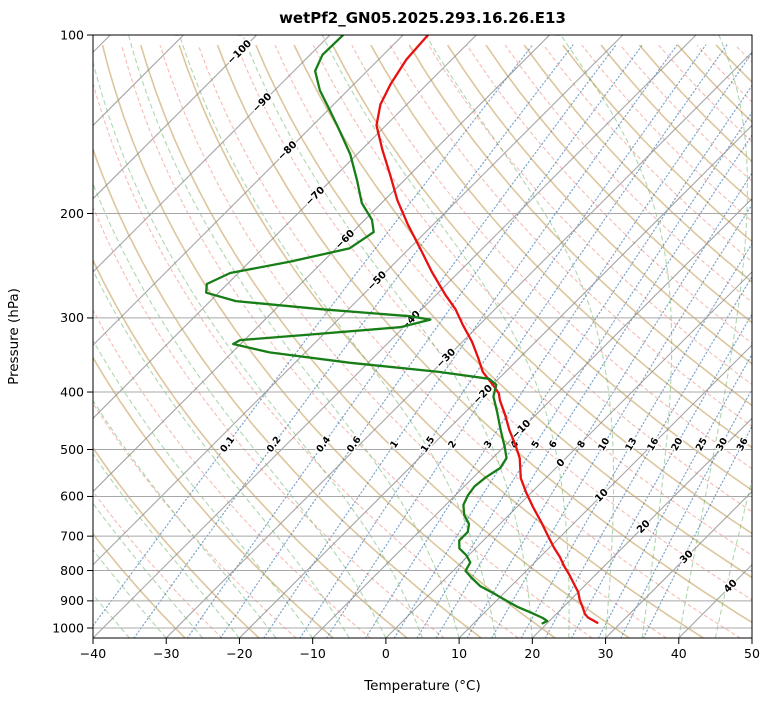  I want to click on y-tick-label: 500, so click(72, 449).